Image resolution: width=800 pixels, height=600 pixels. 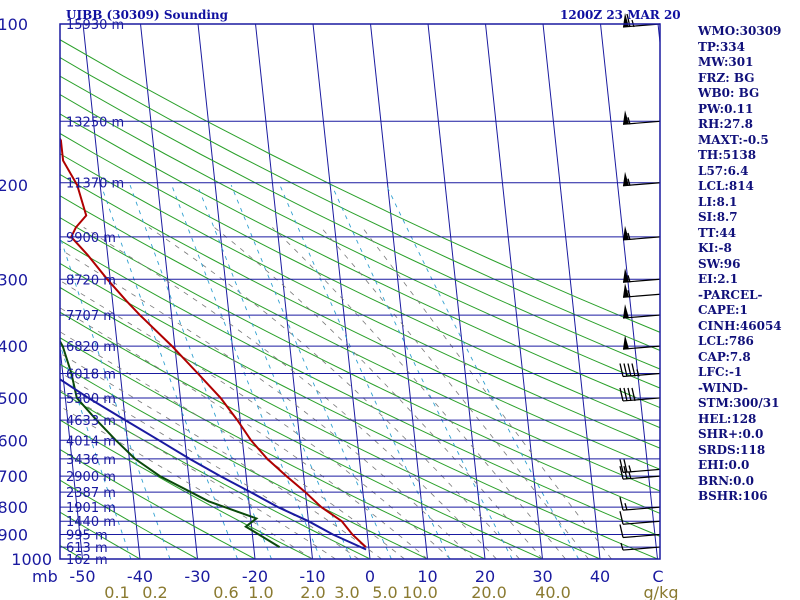 What do you see at coordinates (370, 576) in the screenshot?
I see `temperature-tick-label: 0` at bounding box center [370, 576].